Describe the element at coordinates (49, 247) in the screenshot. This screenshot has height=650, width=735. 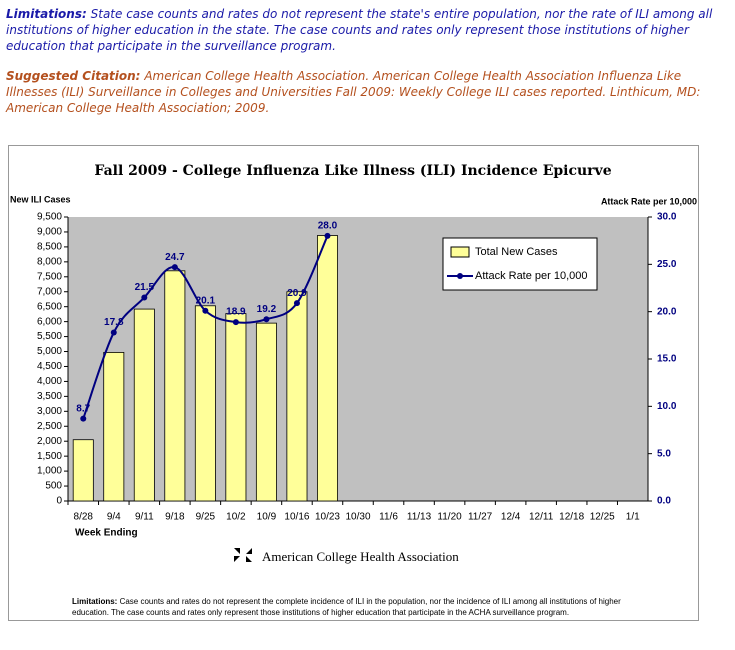
I see `y-tick-label: 8,500` at that location.